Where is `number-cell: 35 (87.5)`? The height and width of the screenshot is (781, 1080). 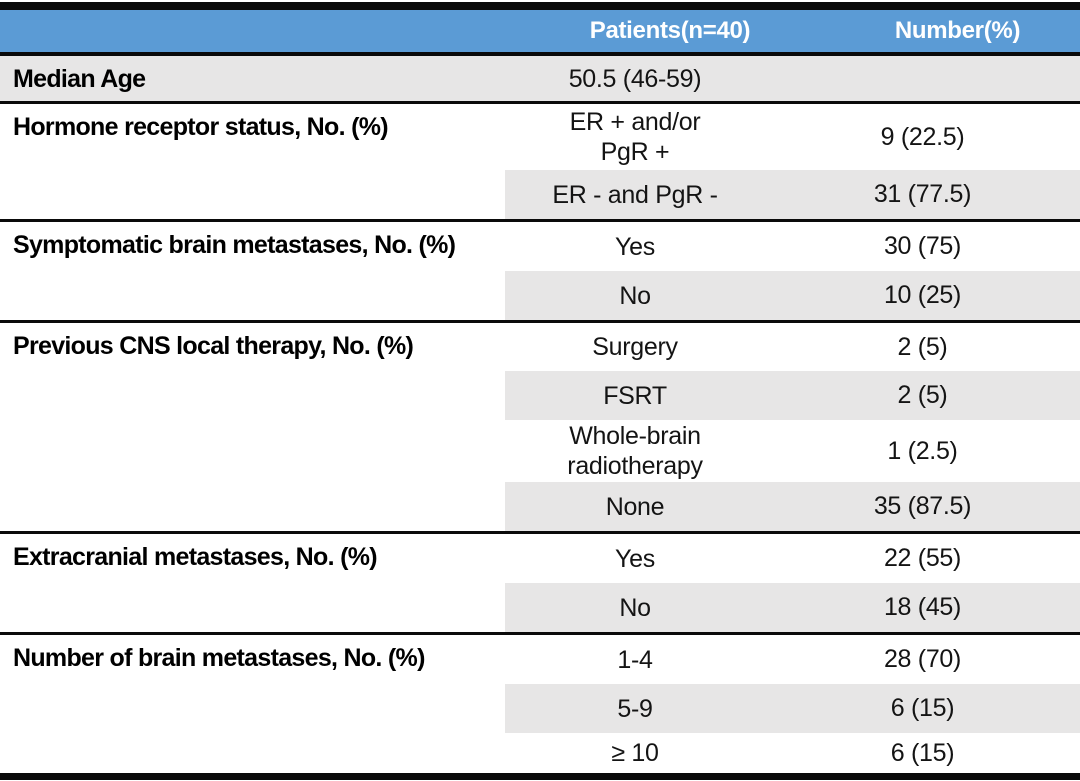
number-cell: 35 (87.5) is located at coordinates (922, 506).